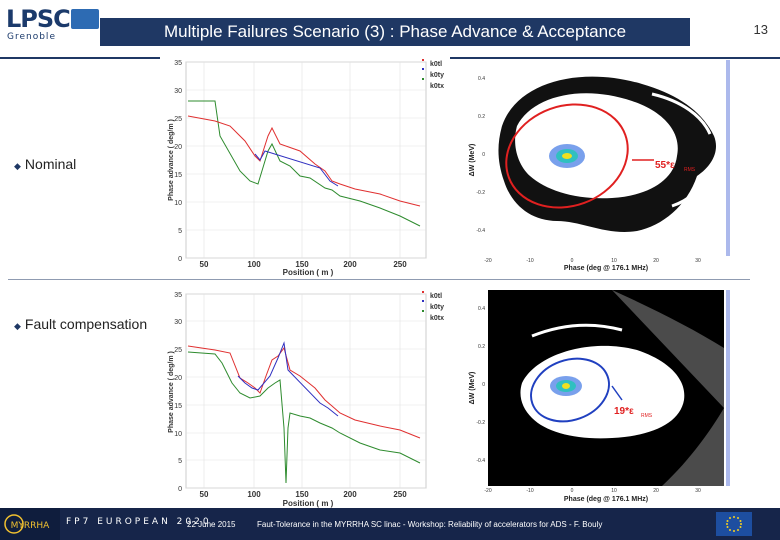 The image size is (780, 540). I want to click on myrrha-logo: MYRRHA, so click(30, 524).